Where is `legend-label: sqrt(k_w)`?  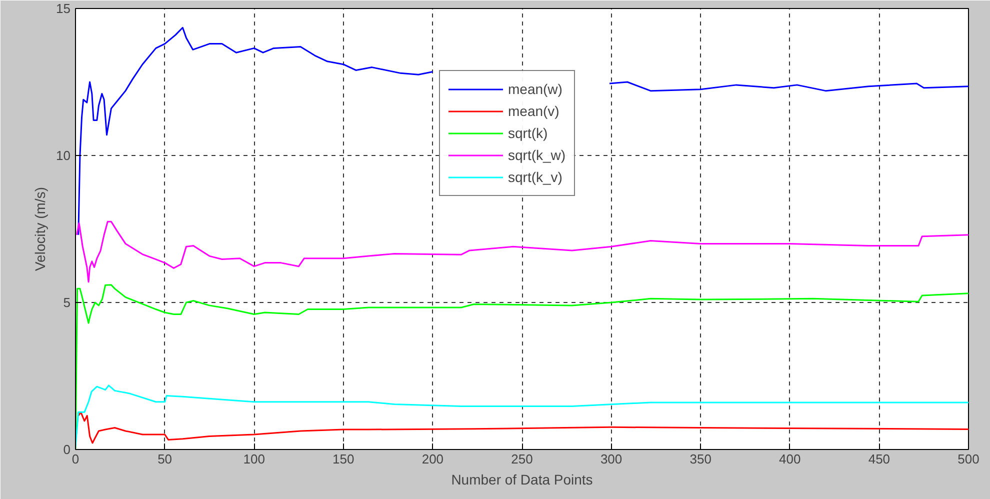
legend-label: sqrt(k_w) is located at coordinates (537, 155).